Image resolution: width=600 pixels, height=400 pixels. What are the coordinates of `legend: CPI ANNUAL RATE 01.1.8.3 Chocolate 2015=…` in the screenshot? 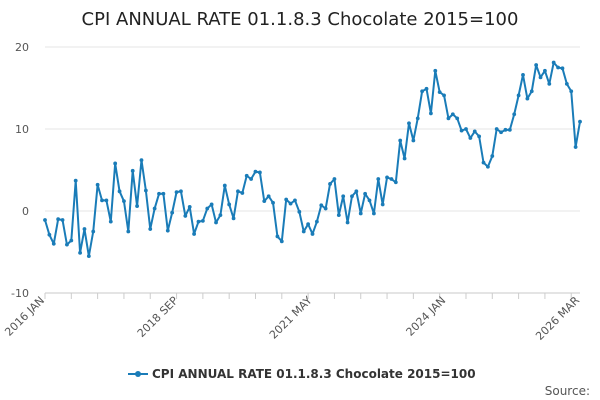 It's located at (302, 374).